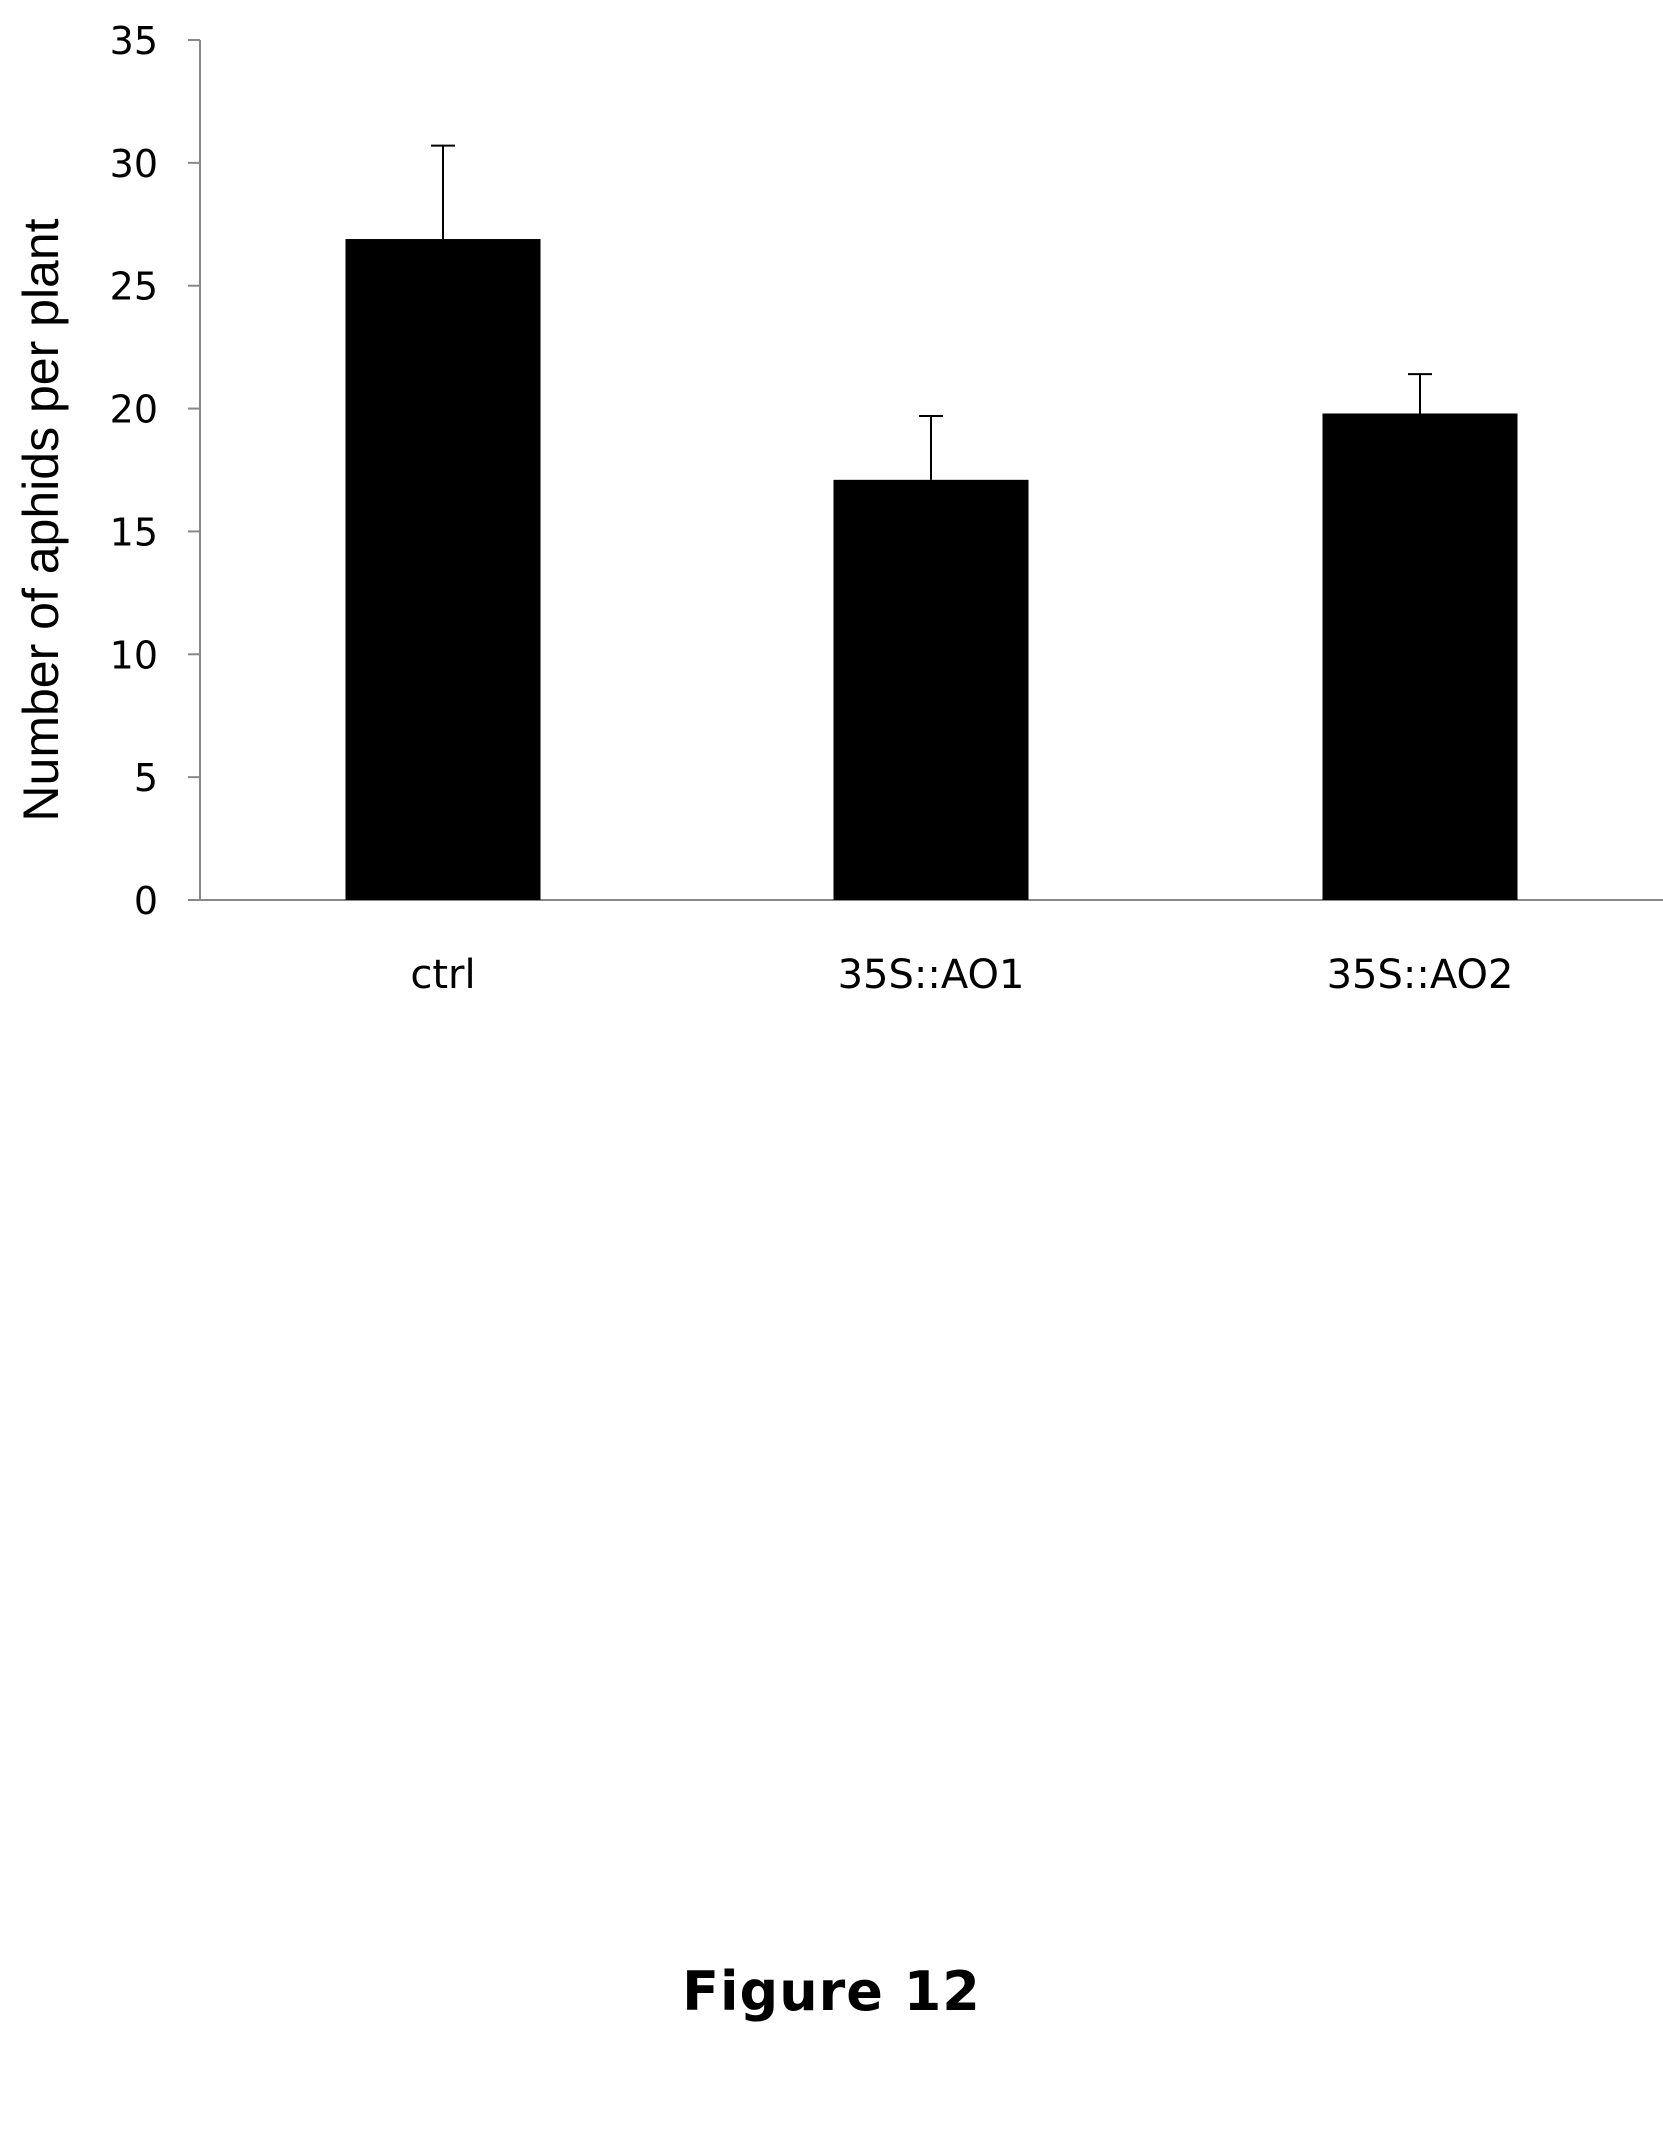 Image resolution: width=1663 pixels, height=2130 pixels. Describe the element at coordinates (931, 975) in the screenshot. I see `x-tick-label: 35S::AO1` at that location.